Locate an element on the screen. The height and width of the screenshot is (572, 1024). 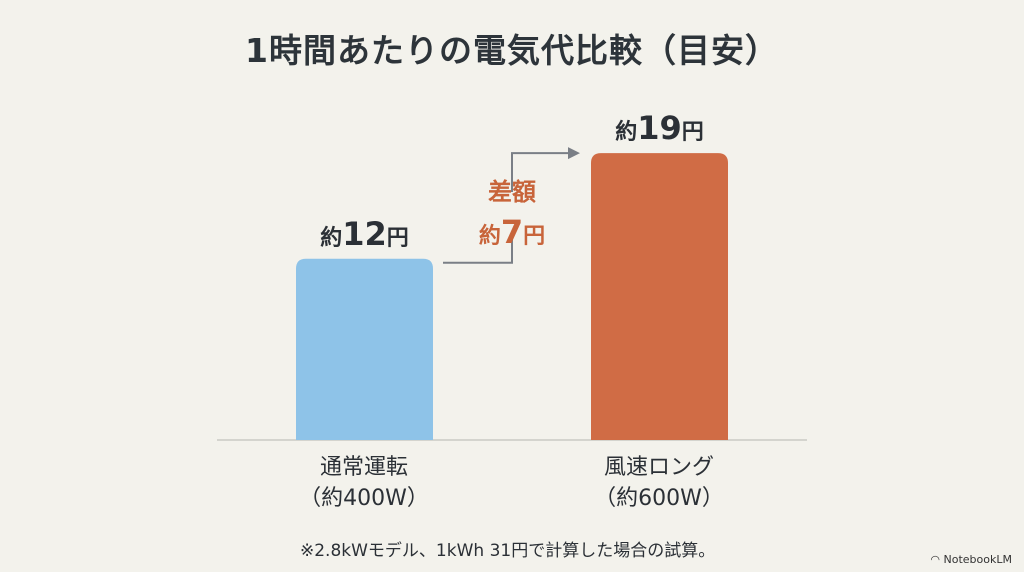
difference-label-line1: 差額 is located at coordinates (512, 192).